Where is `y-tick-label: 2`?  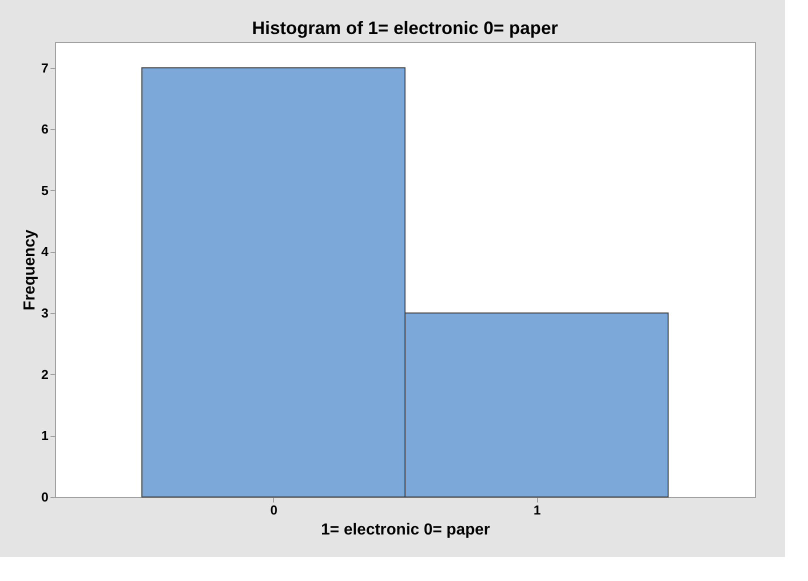
y-tick-label: 2 is located at coordinates (44, 374).